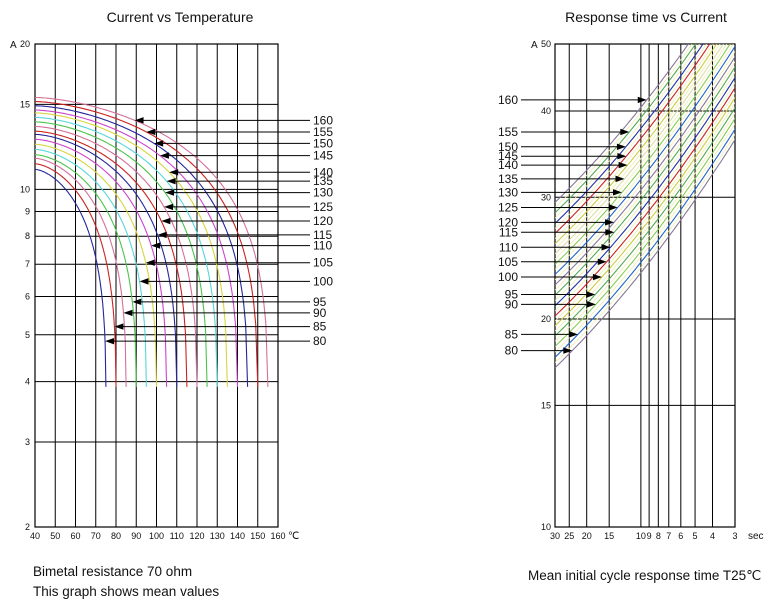 This screenshot has width=781, height=606. What do you see at coordinates (323, 263) in the screenshot?
I see `curve-label-105: 105` at bounding box center [323, 263].